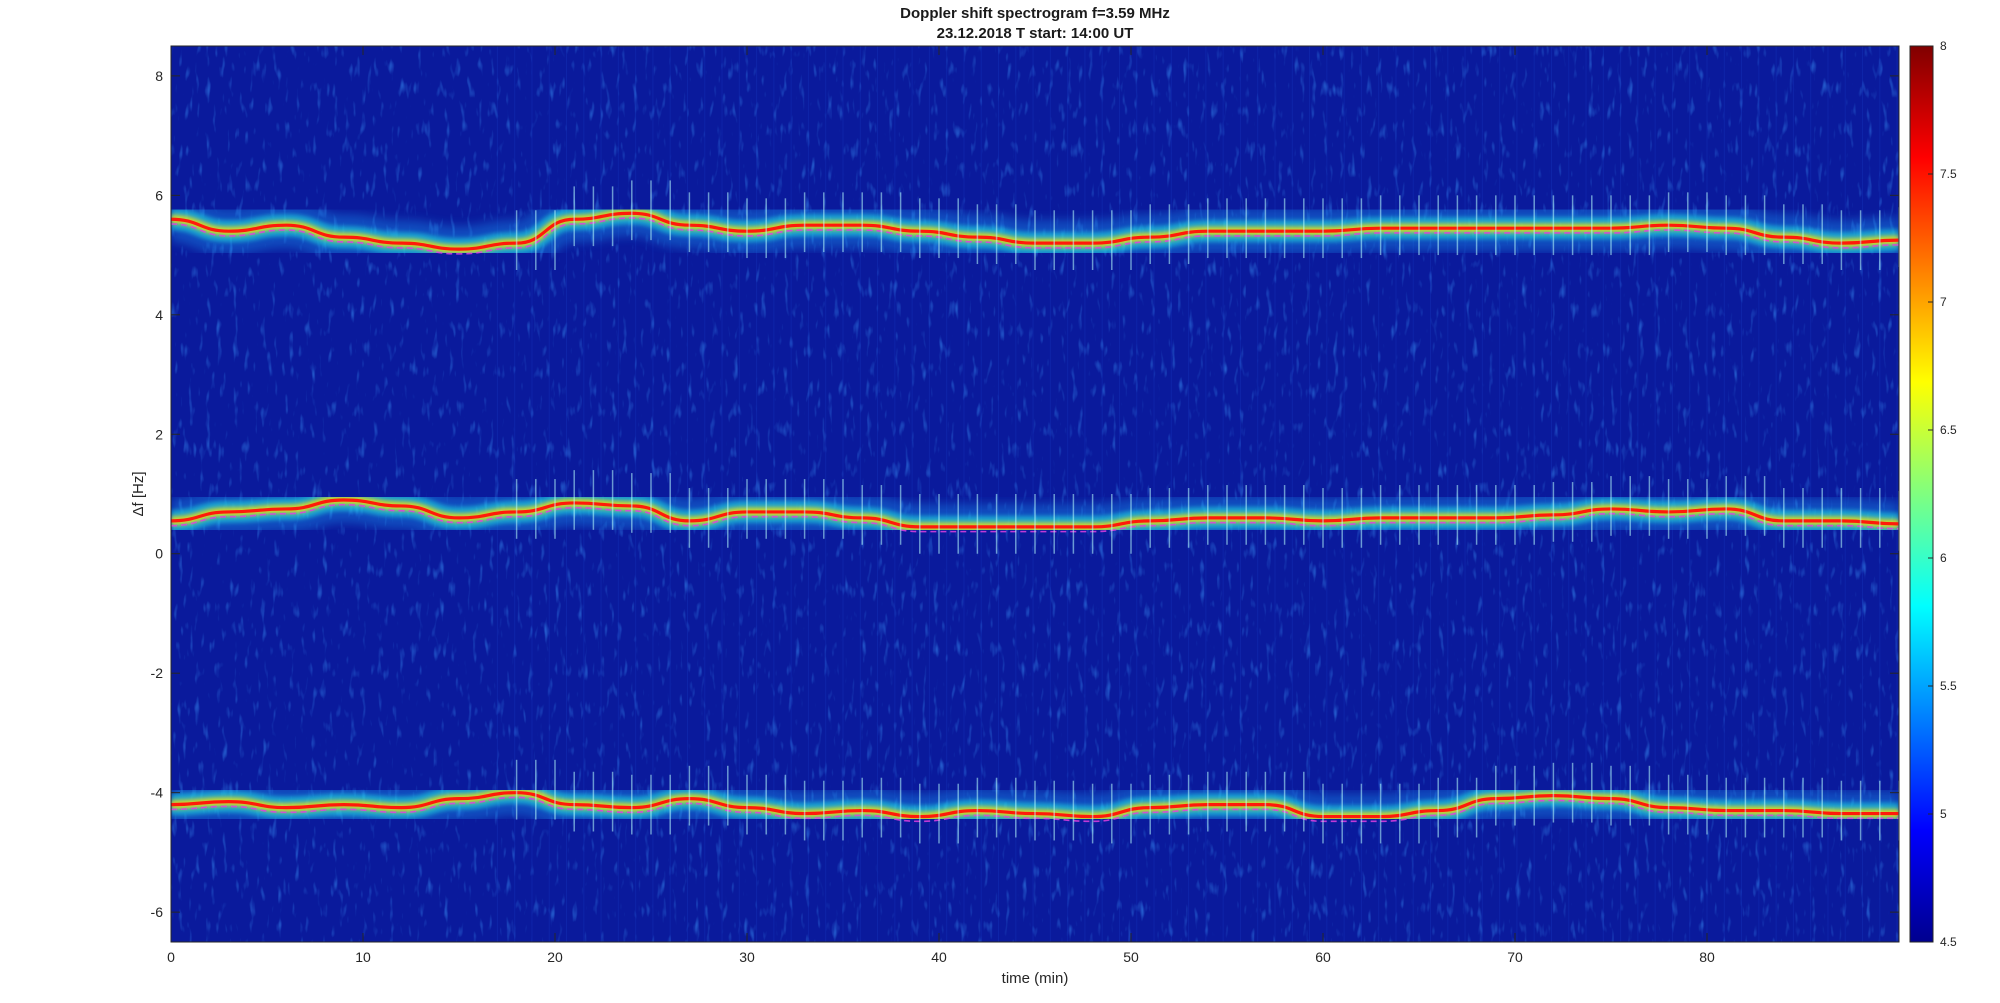 The height and width of the screenshot is (1003, 2000). What do you see at coordinates (1943, 46) in the screenshot?
I see `colorbar-tick-label: 8` at bounding box center [1943, 46].